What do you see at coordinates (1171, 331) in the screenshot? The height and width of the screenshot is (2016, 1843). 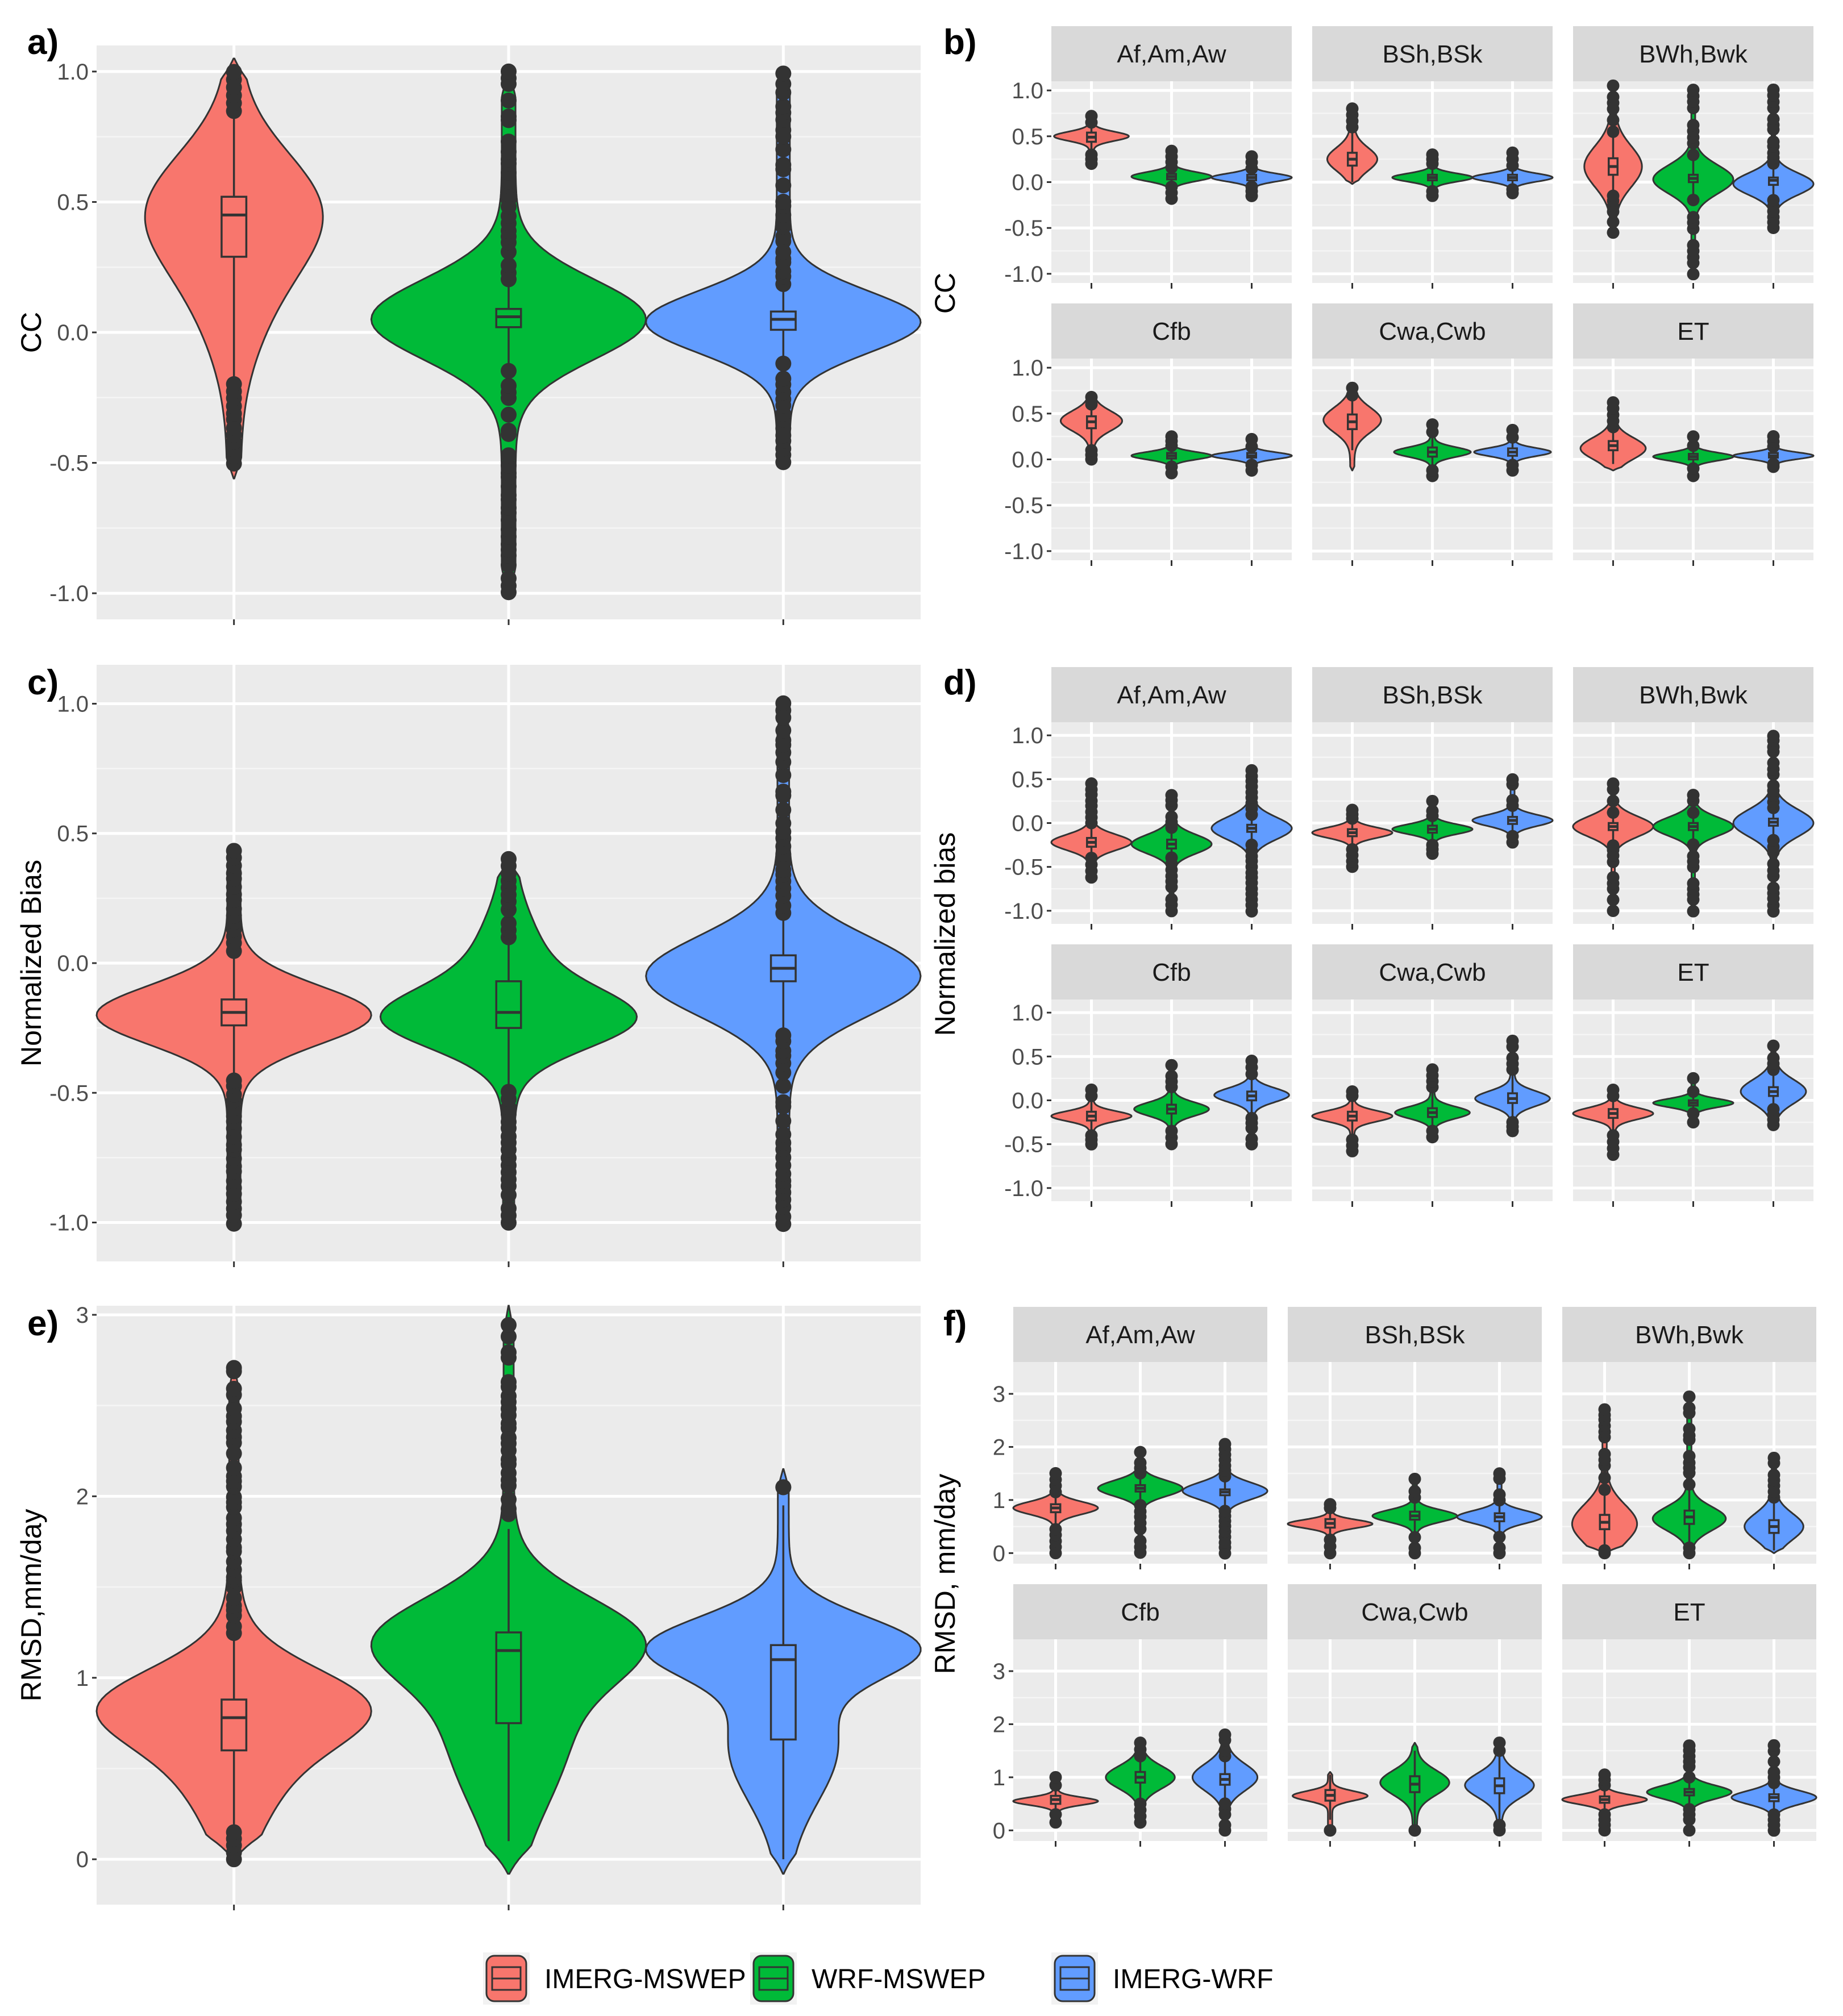 I see `facet-strip-label: Cfb` at bounding box center [1171, 331].